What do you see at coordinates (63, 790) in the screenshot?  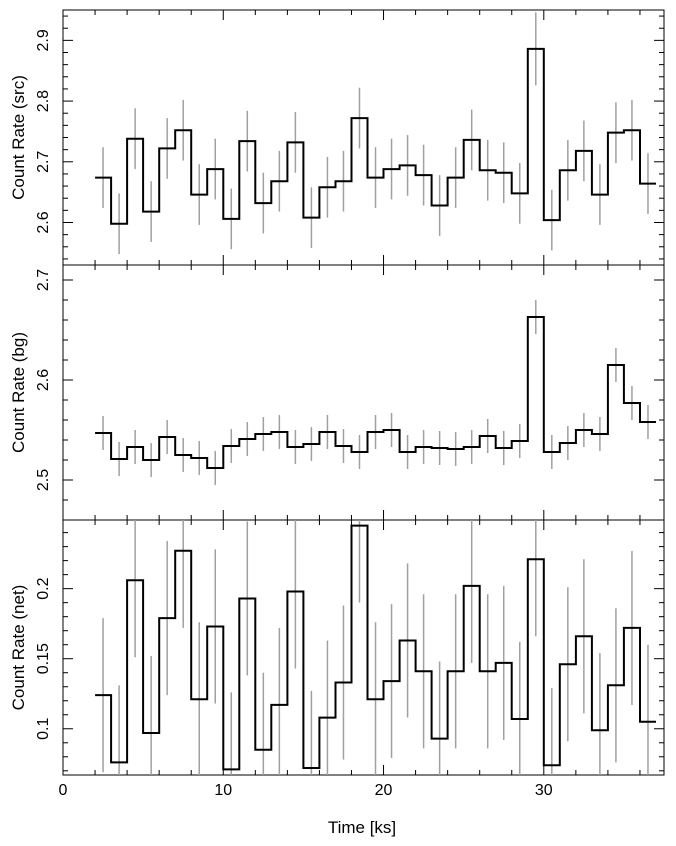 I see `x-tick-label: 0` at bounding box center [63, 790].